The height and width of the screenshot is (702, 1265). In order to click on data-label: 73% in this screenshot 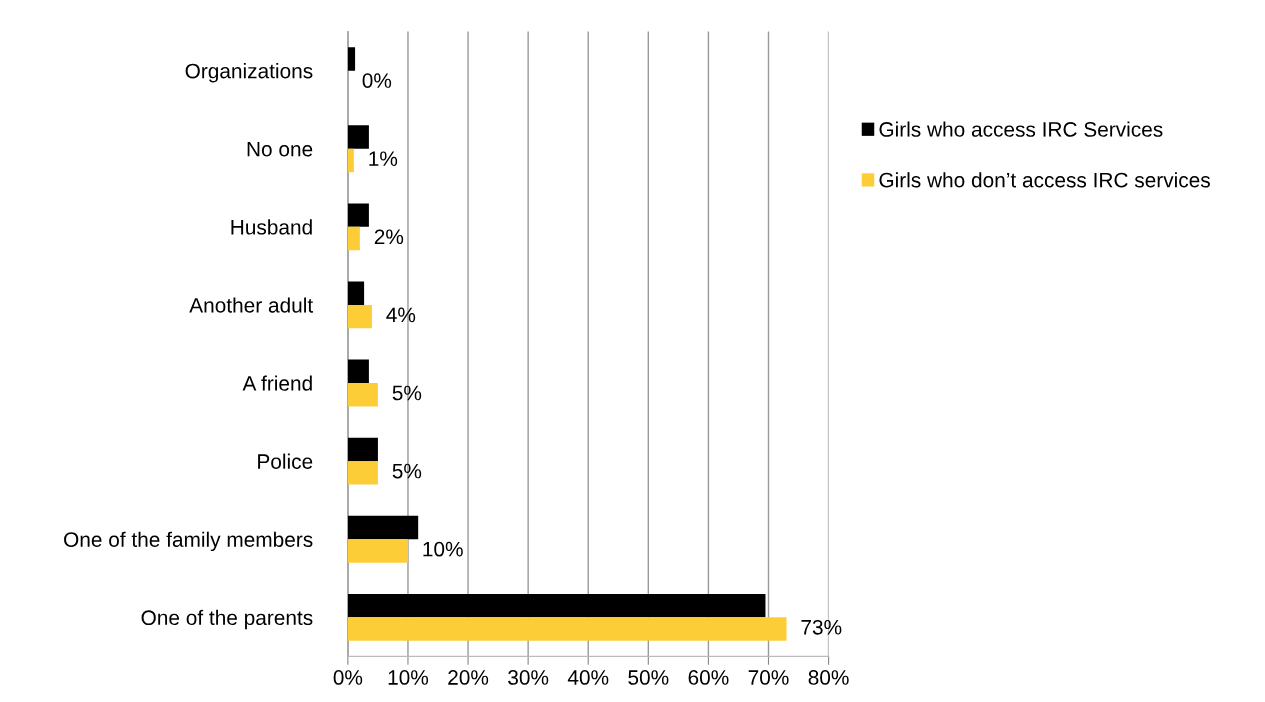, I will do `click(821, 627)`.